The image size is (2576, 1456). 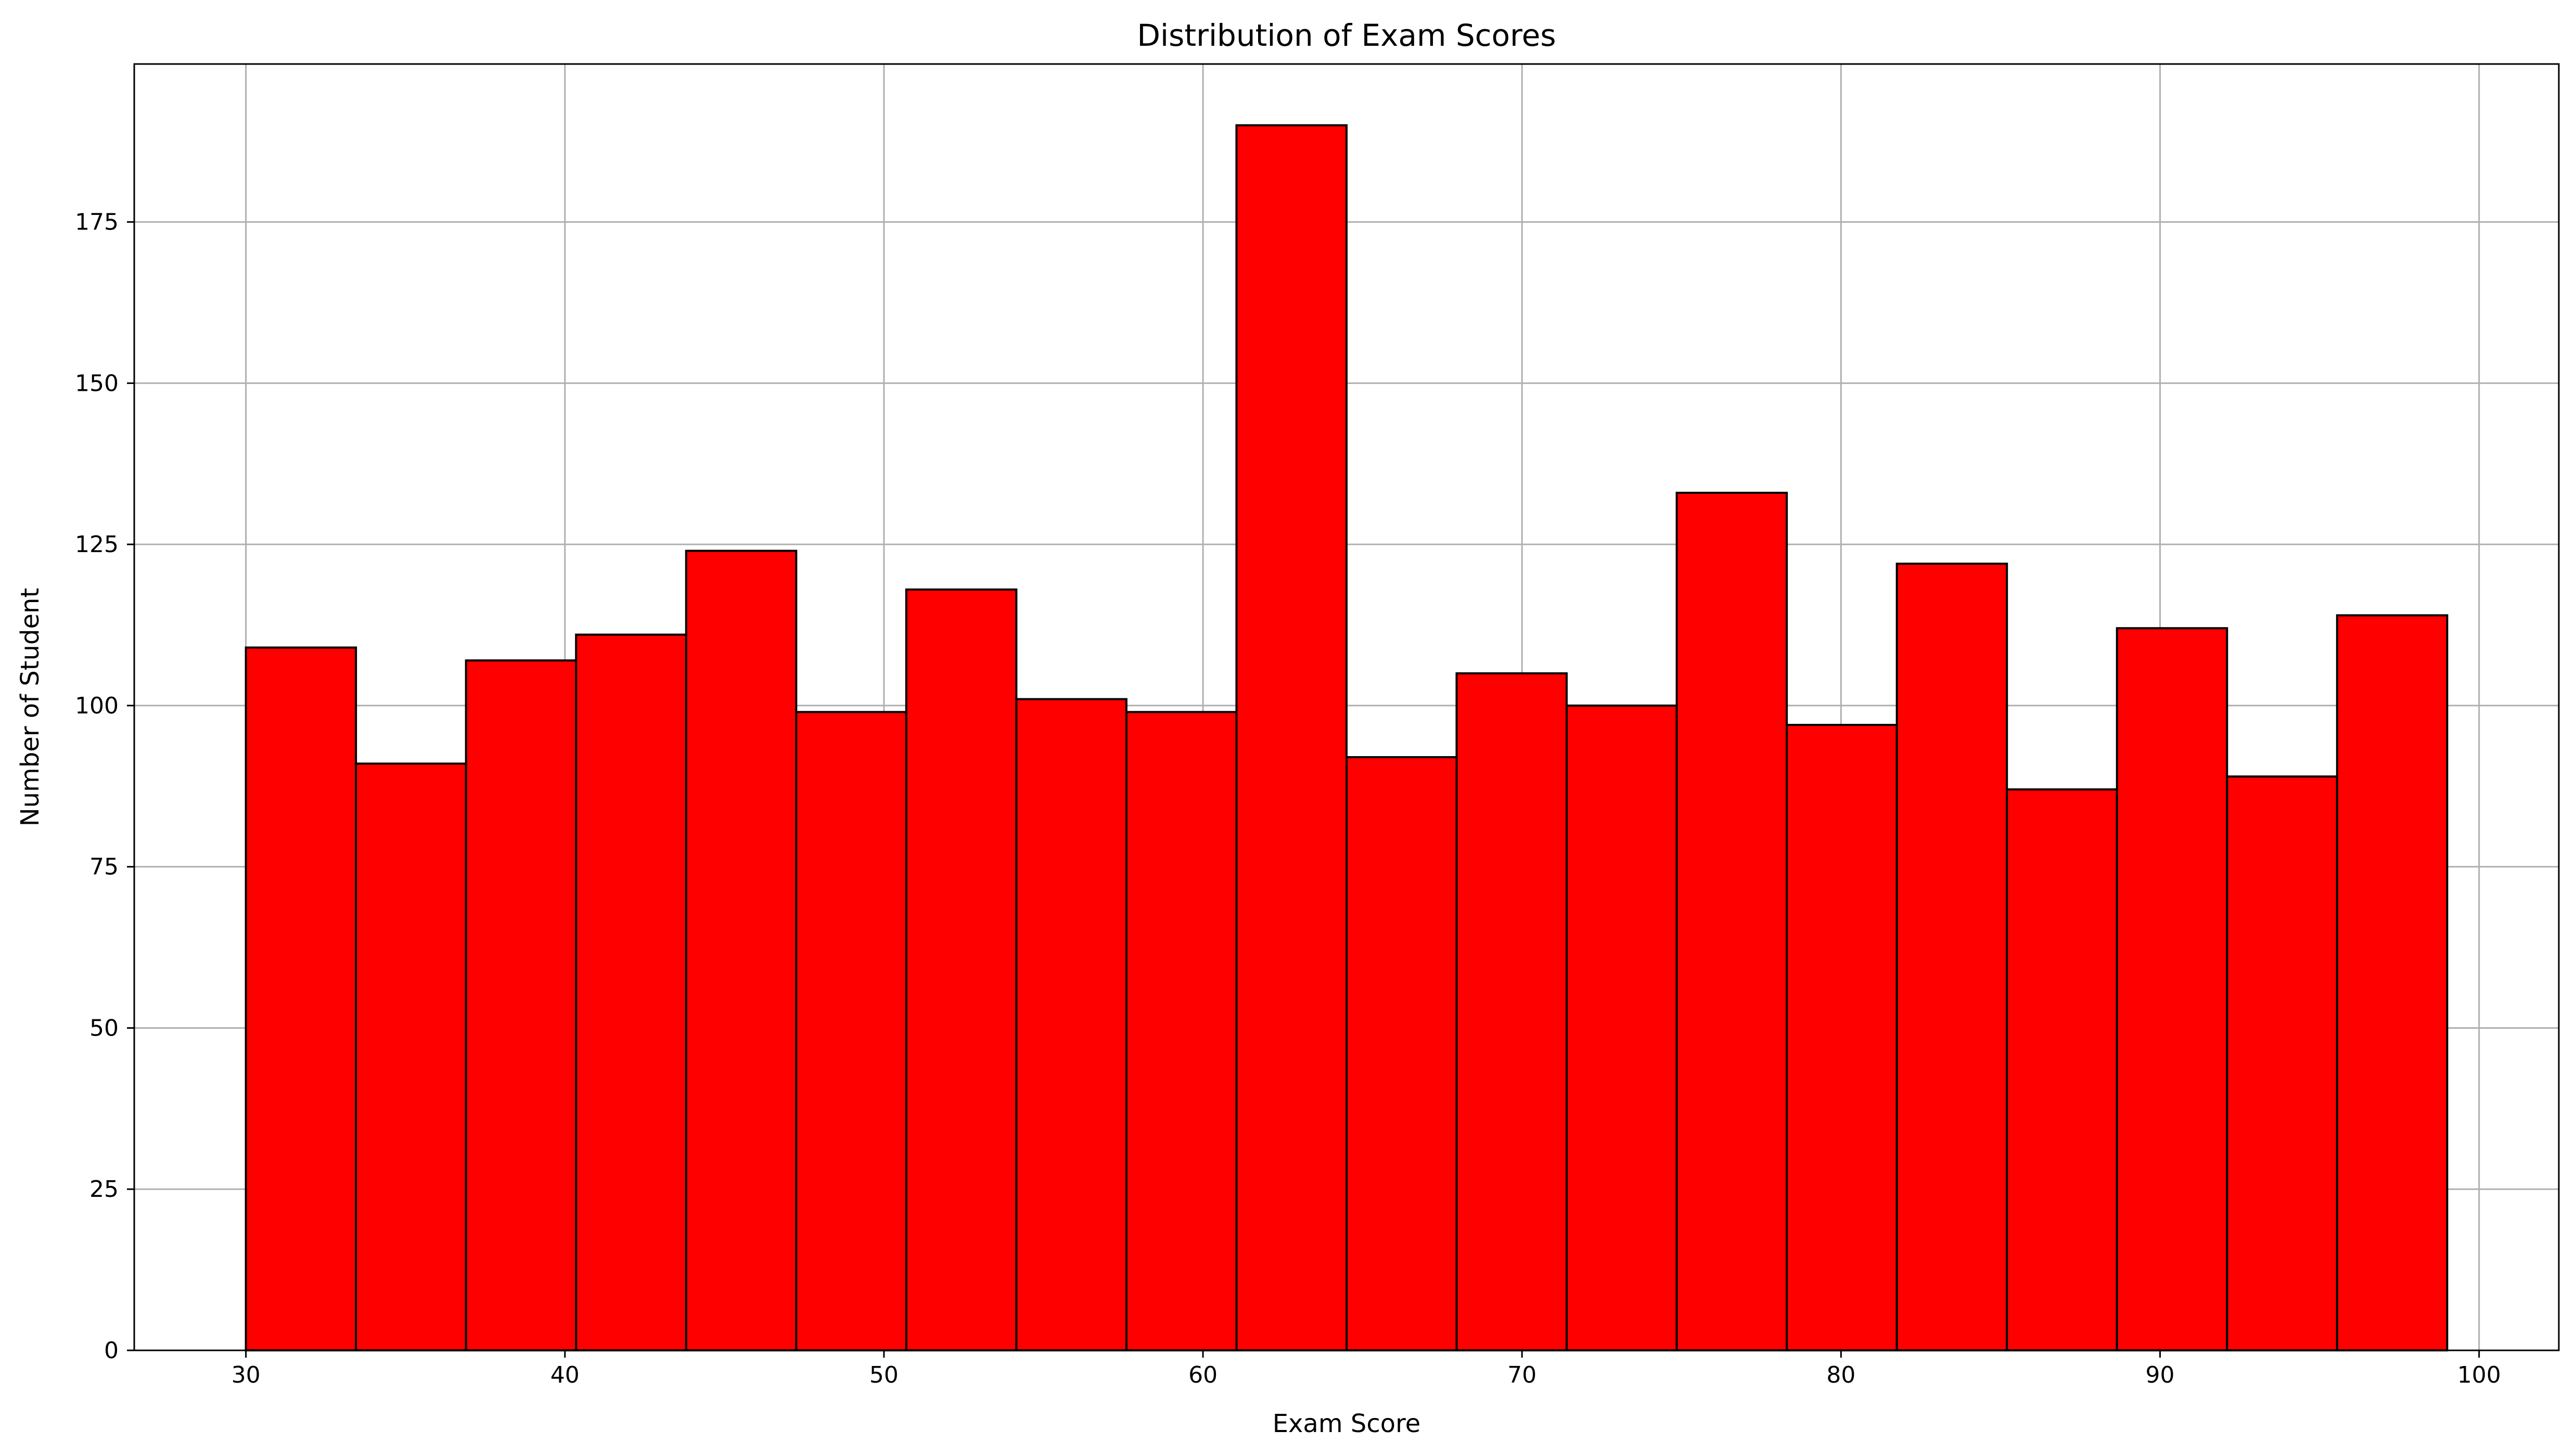 What do you see at coordinates (1841, 1375) in the screenshot?
I see `x-tick-label: 80` at bounding box center [1841, 1375].